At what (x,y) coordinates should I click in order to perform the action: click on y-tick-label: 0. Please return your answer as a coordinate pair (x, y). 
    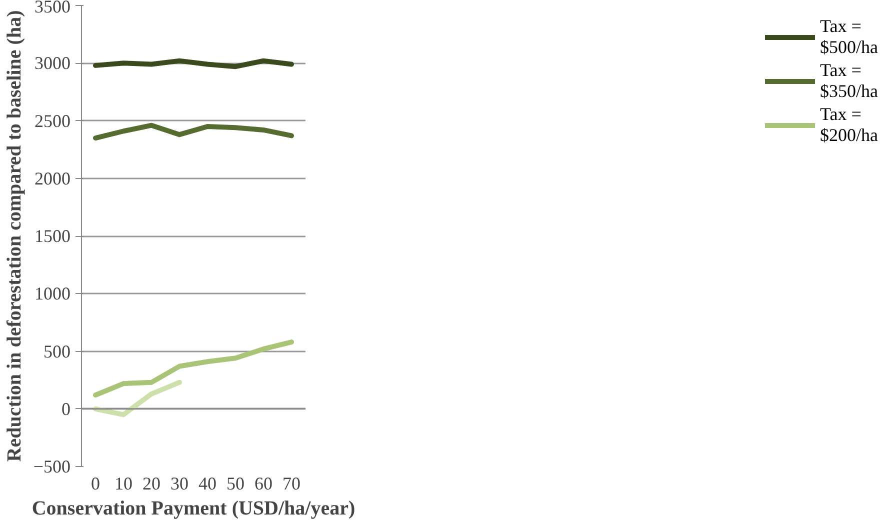
    Looking at the image, I should click on (66, 408).